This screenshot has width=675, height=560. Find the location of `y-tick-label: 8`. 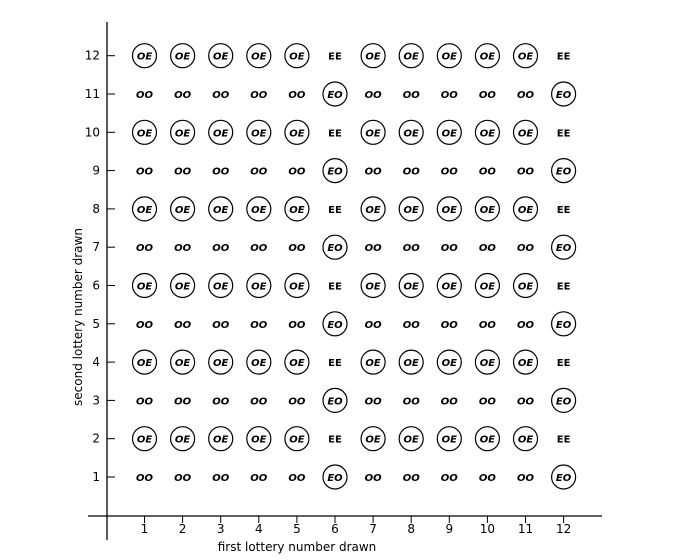

y-tick-label: 8 is located at coordinates (96, 209).